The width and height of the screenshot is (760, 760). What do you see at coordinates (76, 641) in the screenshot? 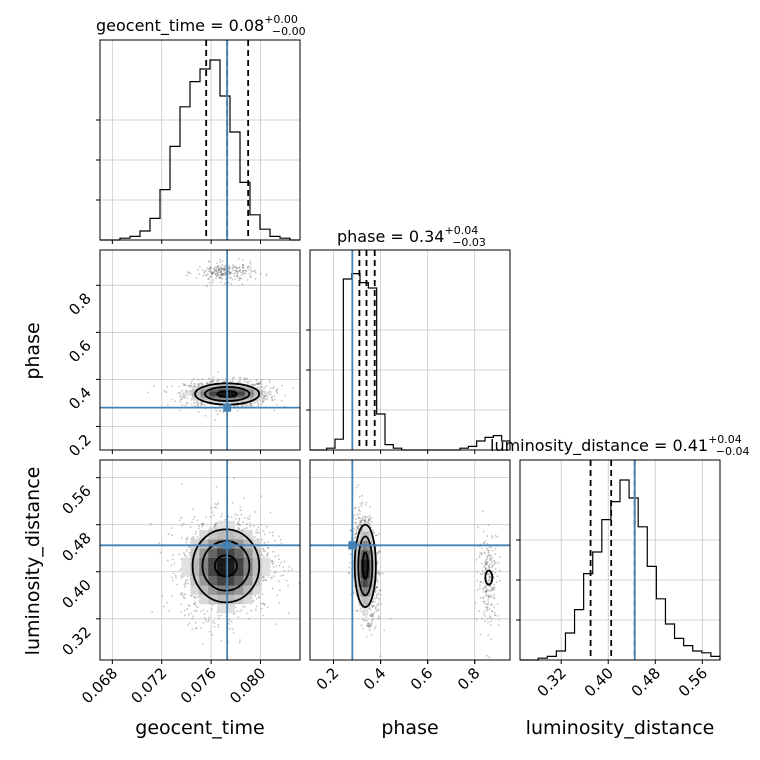
I see `ytick-label-luminosity_distance-0: 0.32` at bounding box center [76, 641].